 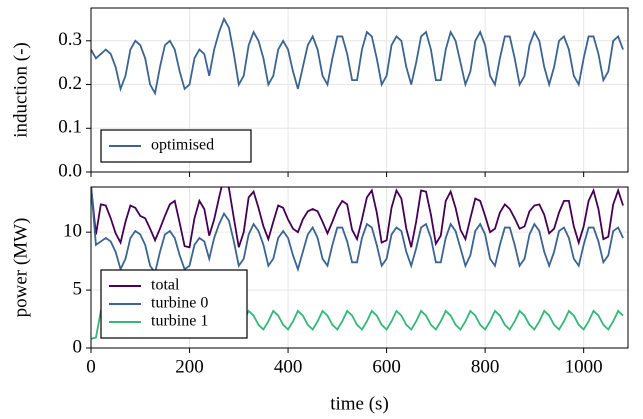 What do you see at coordinates (386, 366) in the screenshot?
I see `x-tick-label: 600` at bounding box center [386, 366].